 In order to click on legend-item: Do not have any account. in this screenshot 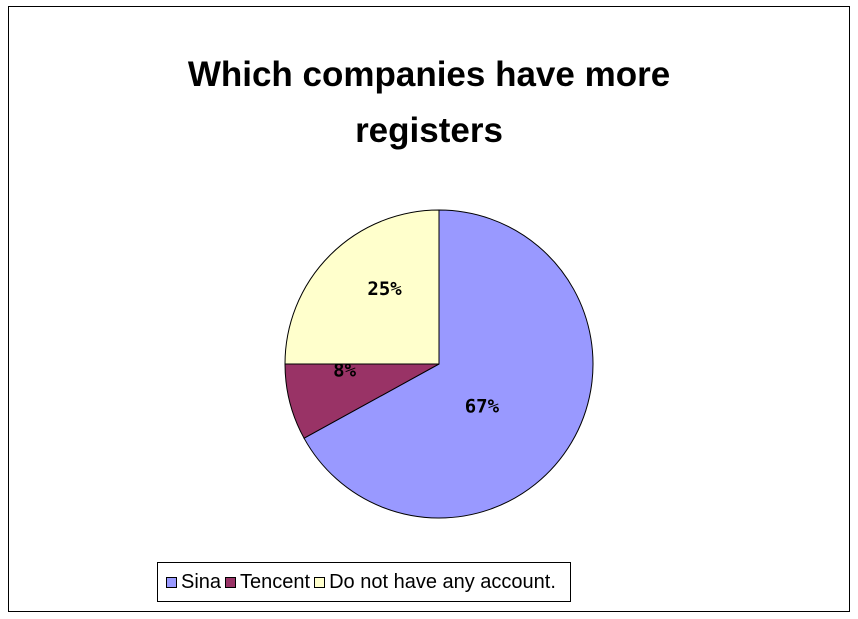, I will do `click(435, 582)`.